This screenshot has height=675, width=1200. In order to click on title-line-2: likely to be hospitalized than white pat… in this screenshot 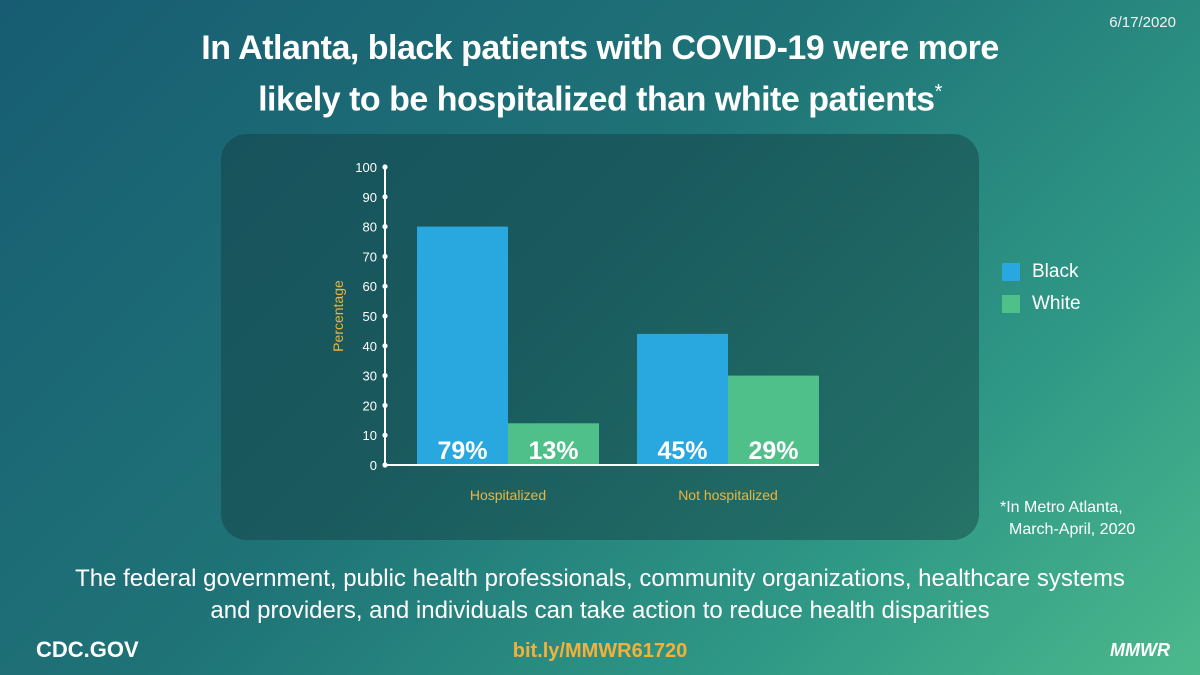, I will do `click(600, 95)`.